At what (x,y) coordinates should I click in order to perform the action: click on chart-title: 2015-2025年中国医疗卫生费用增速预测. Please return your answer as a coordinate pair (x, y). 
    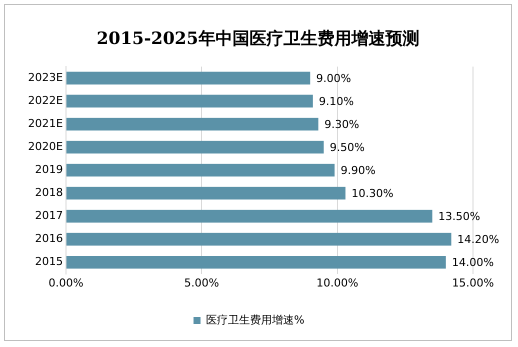
    Looking at the image, I should click on (258, 39).